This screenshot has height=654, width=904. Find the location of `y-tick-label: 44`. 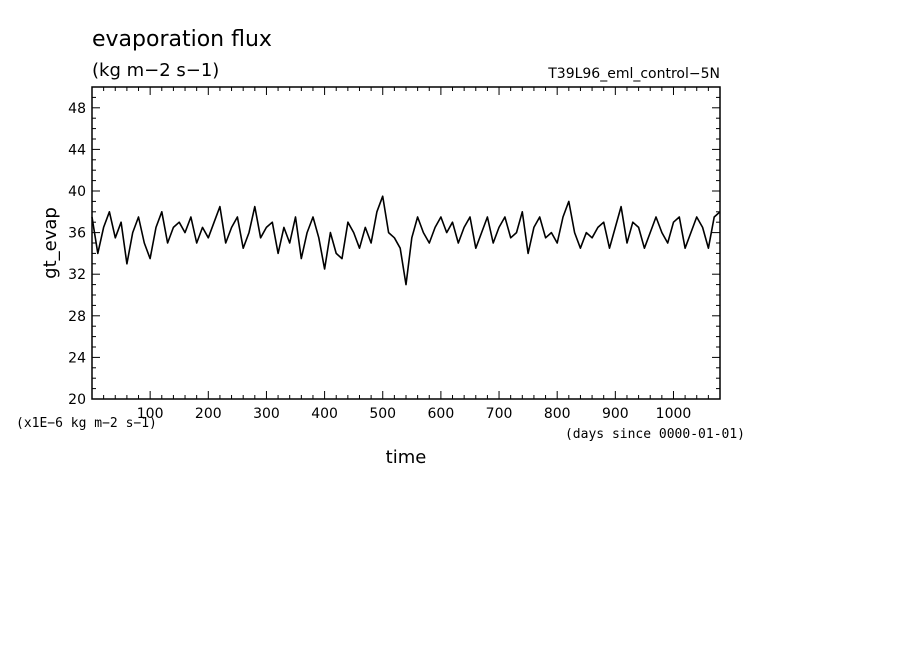

y-tick-label: 44 is located at coordinates (77, 150).